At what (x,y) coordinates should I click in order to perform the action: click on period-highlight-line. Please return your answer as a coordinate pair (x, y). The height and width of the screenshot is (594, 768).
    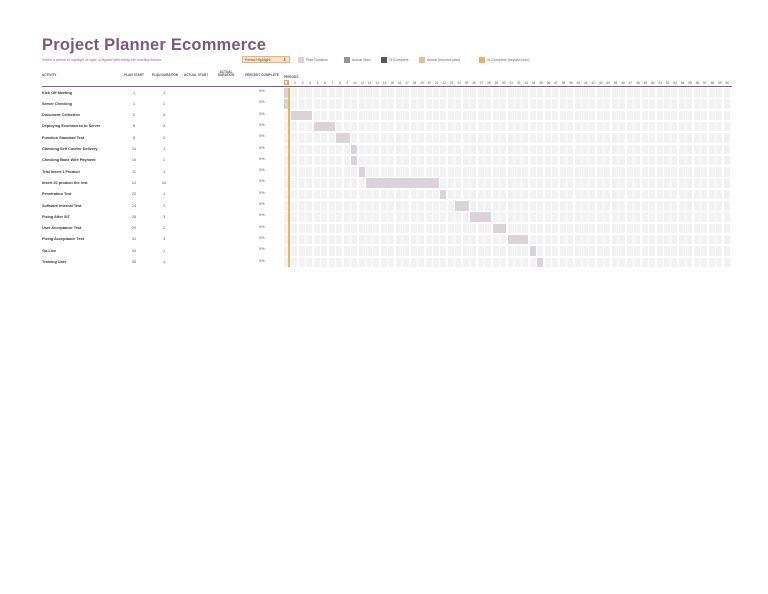
    Looking at the image, I should click on (289, 177).